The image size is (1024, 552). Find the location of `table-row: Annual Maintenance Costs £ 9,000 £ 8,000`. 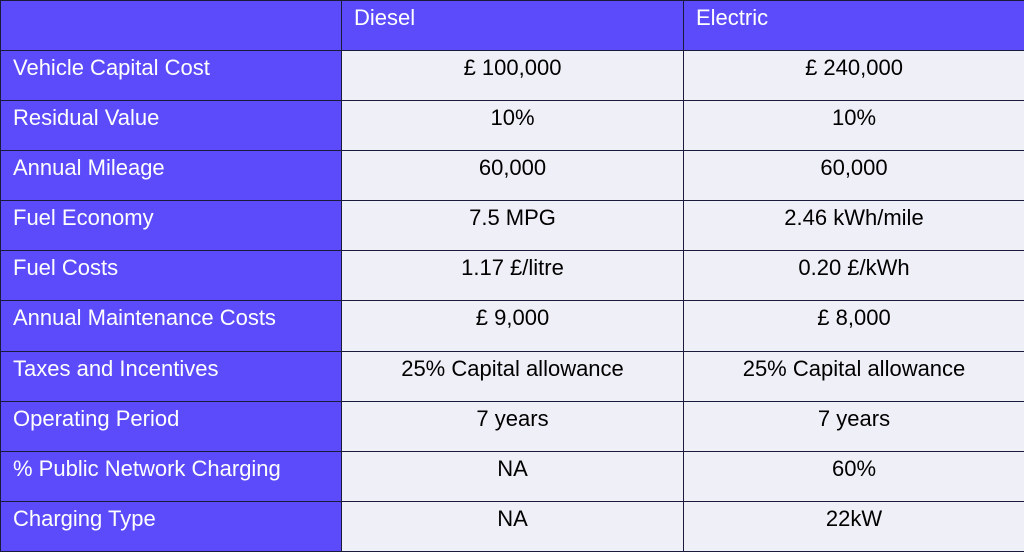

table-row: Annual Maintenance Costs £ 9,000 £ 8,000 is located at coordinates (512, 326).